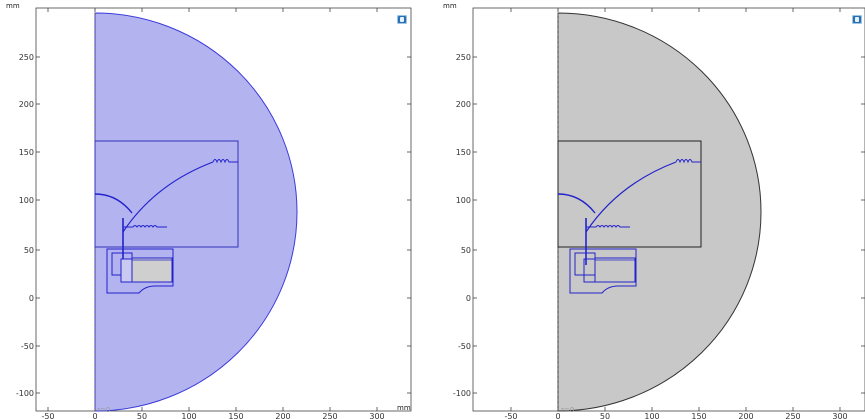  Describe the element at coordinates (404, 408) in the screenshot. I see `x-unit-label: mm` at that location.